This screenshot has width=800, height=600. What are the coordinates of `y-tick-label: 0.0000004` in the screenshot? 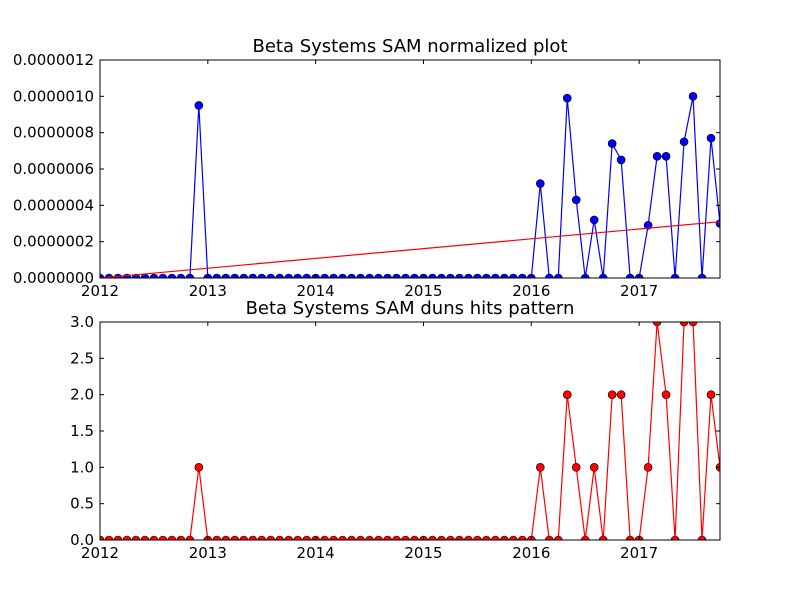 It's located at (53, 205).